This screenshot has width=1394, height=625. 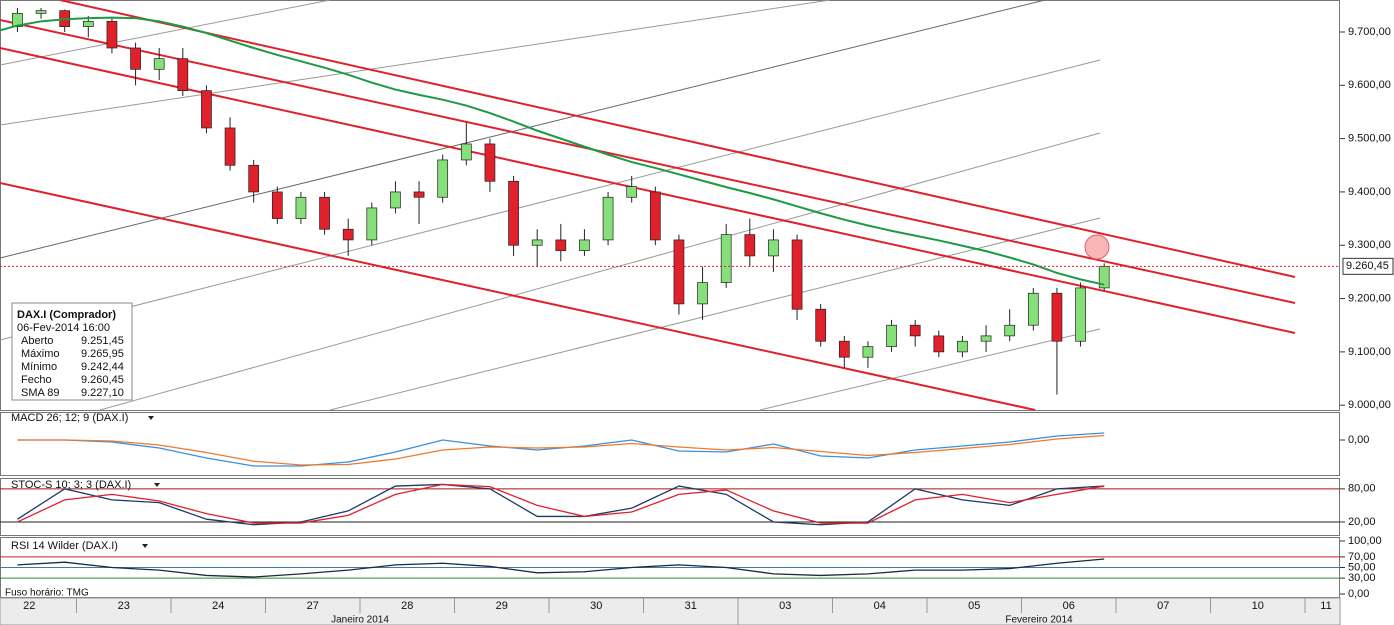 I want to click on day-label: 07, so click(x=1163, y=606).